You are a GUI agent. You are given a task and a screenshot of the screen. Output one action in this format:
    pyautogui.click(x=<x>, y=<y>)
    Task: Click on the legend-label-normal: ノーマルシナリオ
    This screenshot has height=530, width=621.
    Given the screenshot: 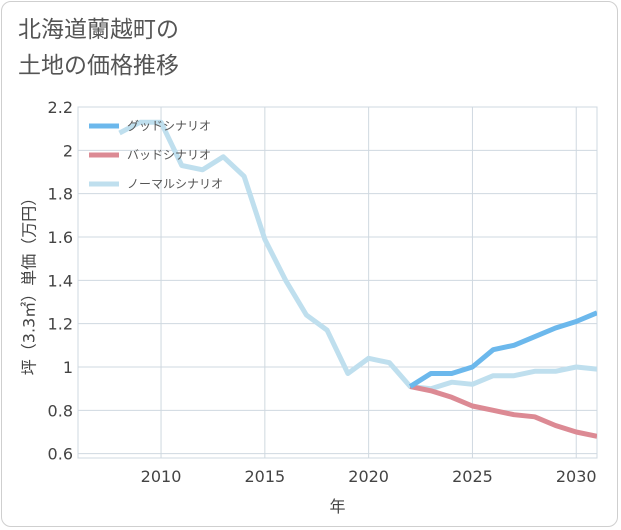 What is the action you would take?
    pyautogui.click(x=175, y=184)
    